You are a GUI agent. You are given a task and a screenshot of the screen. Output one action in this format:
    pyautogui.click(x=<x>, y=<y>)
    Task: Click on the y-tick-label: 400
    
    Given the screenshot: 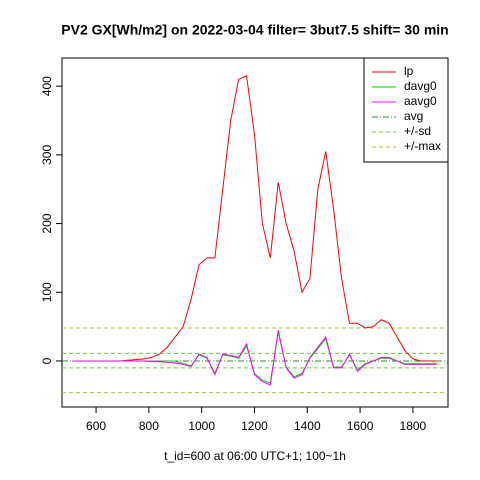 What is the action you would take?
    pyautogui.click(x=47, y=86)
    